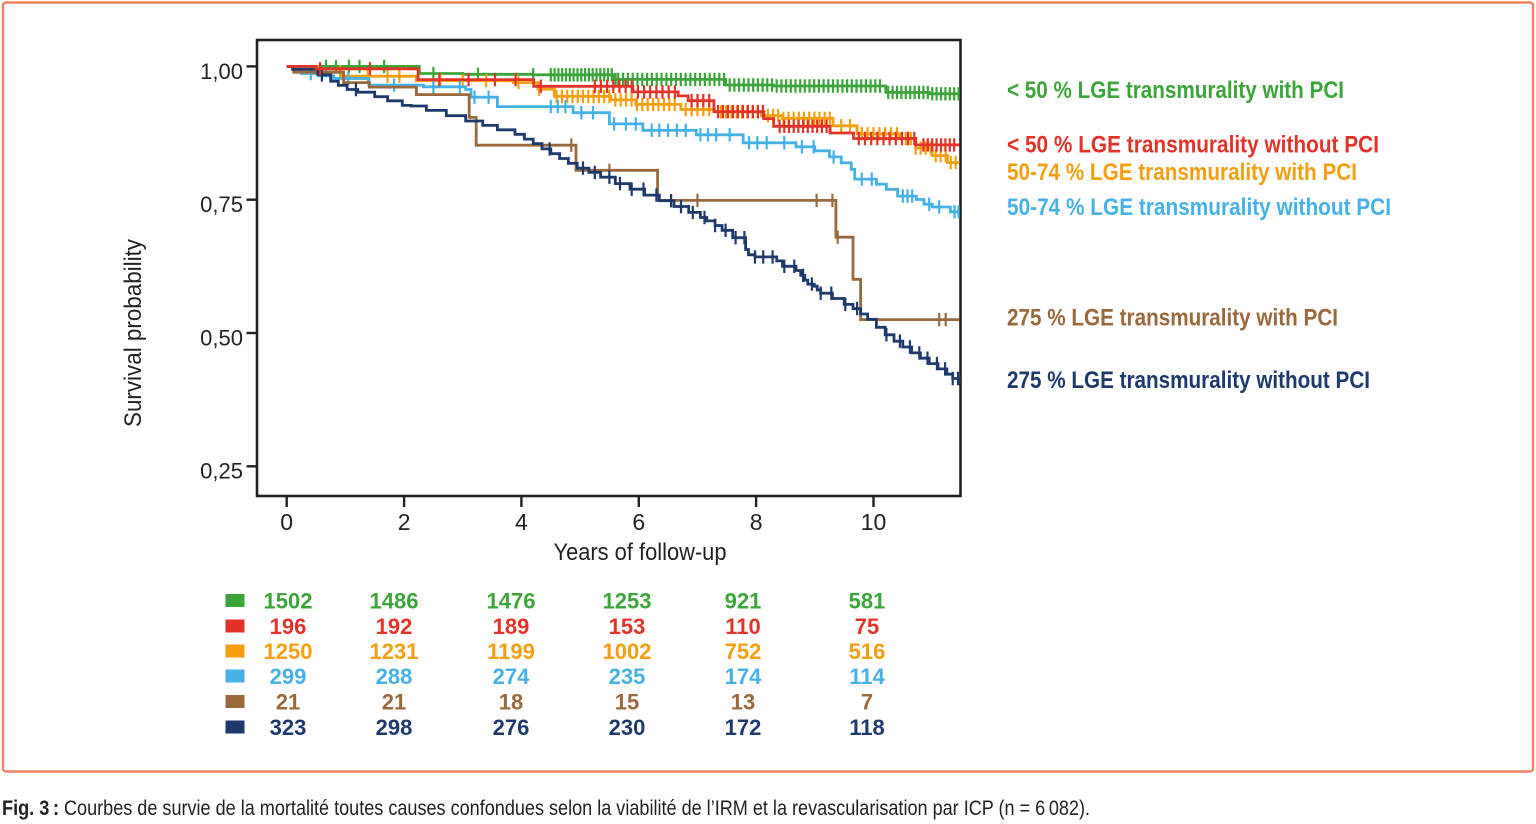 Image resolution: width=1536 pixels, height=824 pixels. What do you see at coordinates (221, 471) in the screenshot?
I see `svg-text: 0,25` at bounding box center [221, 471].